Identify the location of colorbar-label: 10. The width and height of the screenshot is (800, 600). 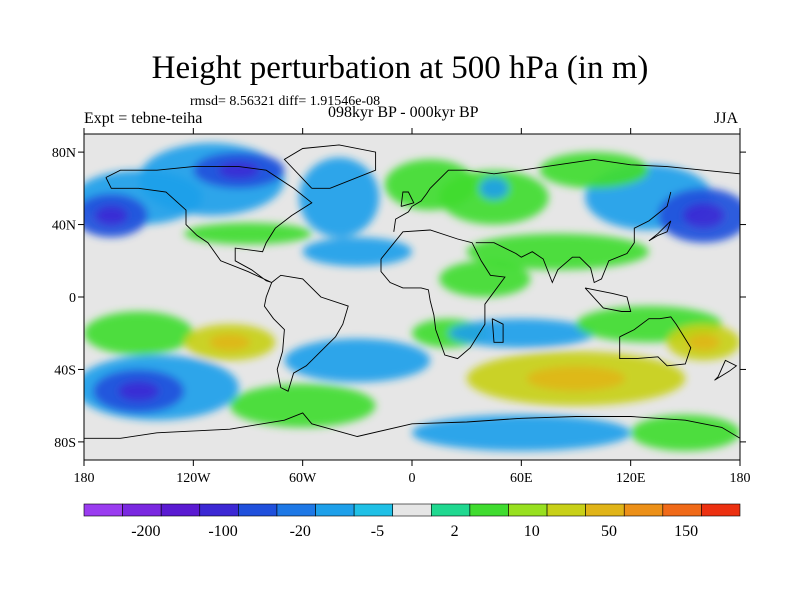
(532, 531).